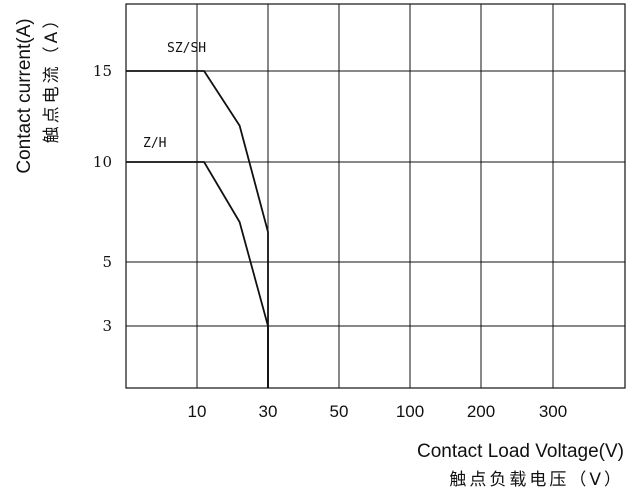  What do you see at coordinates (268, 411) in the screenshot?
I see `x-tick-30: 30` at bounding box center [268, 411].